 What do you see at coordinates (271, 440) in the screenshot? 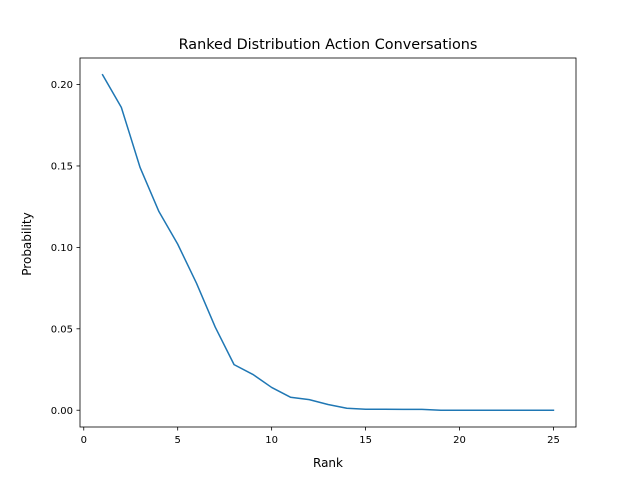
I see `x-tick-label: 10` at bounding box center [271, 440].